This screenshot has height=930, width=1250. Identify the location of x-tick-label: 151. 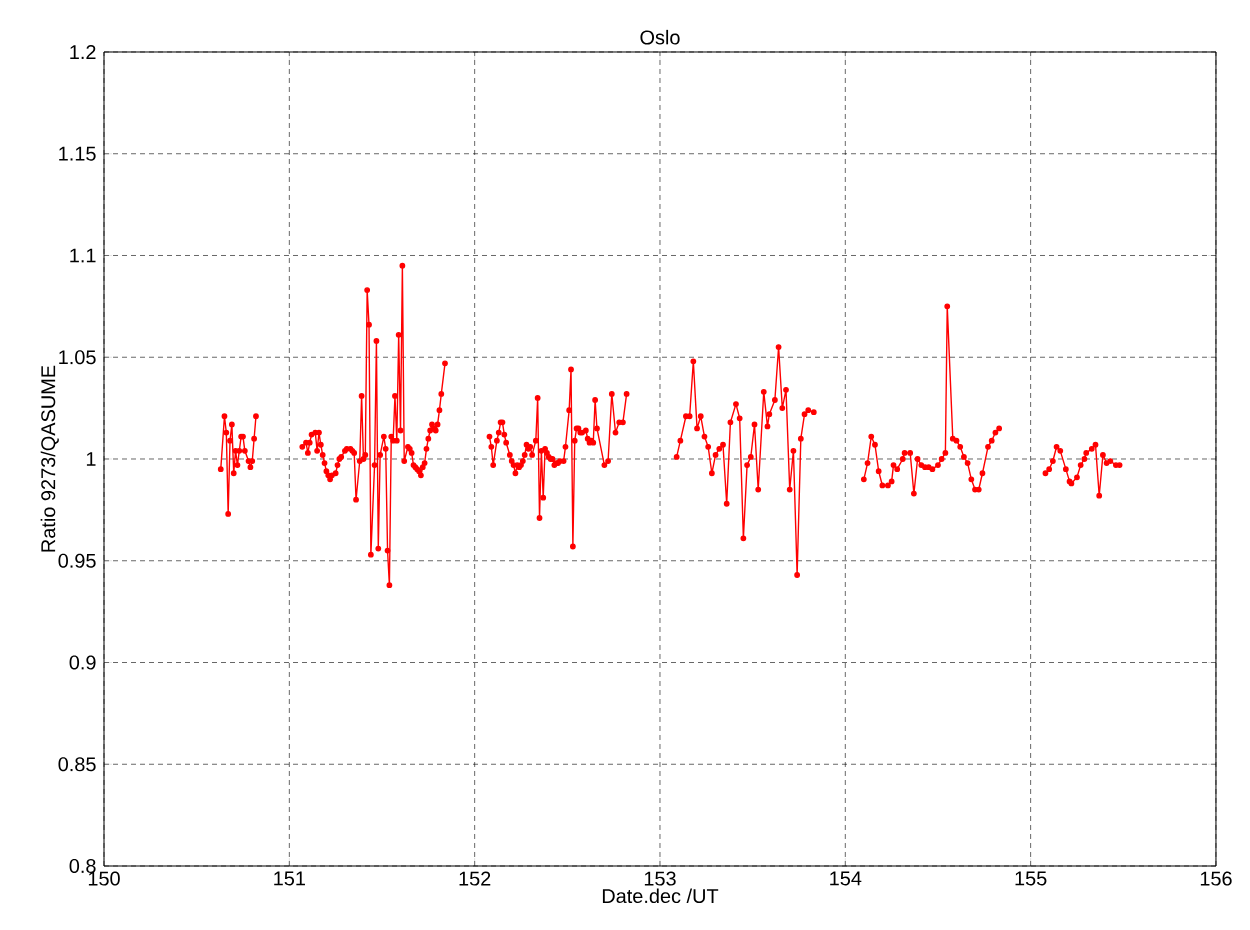
(289, 878).